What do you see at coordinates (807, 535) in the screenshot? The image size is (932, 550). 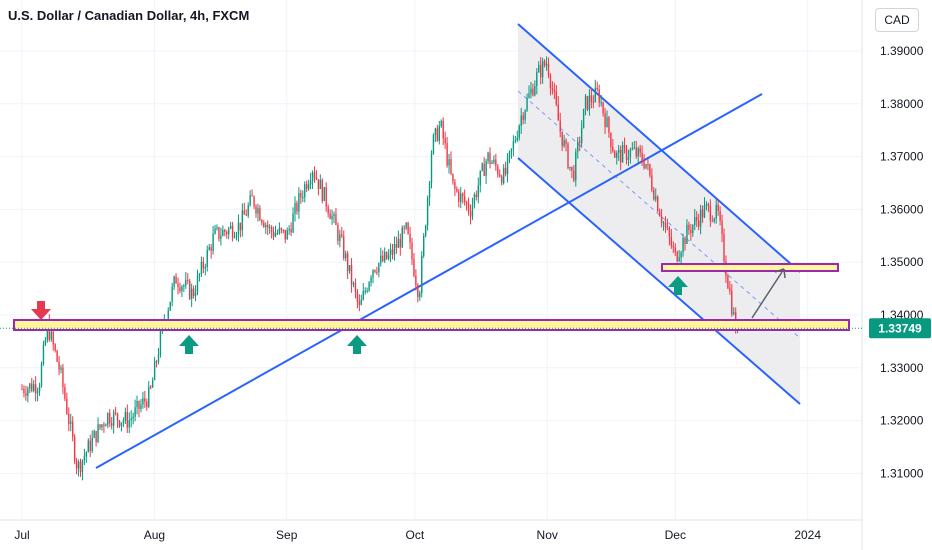 I see `x-tick-label: 2024` at bounding box center [807, 535].